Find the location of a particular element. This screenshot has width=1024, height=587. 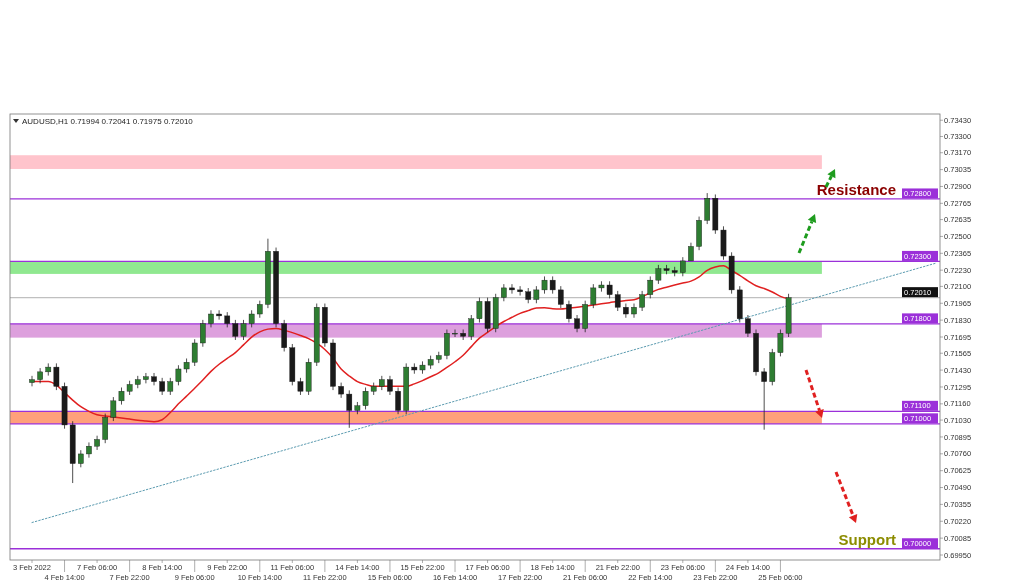

chart-title: AUDUSD,H1 0.71994 0.72041 0.71975 0.72010 is located at coordinates (108, 121).